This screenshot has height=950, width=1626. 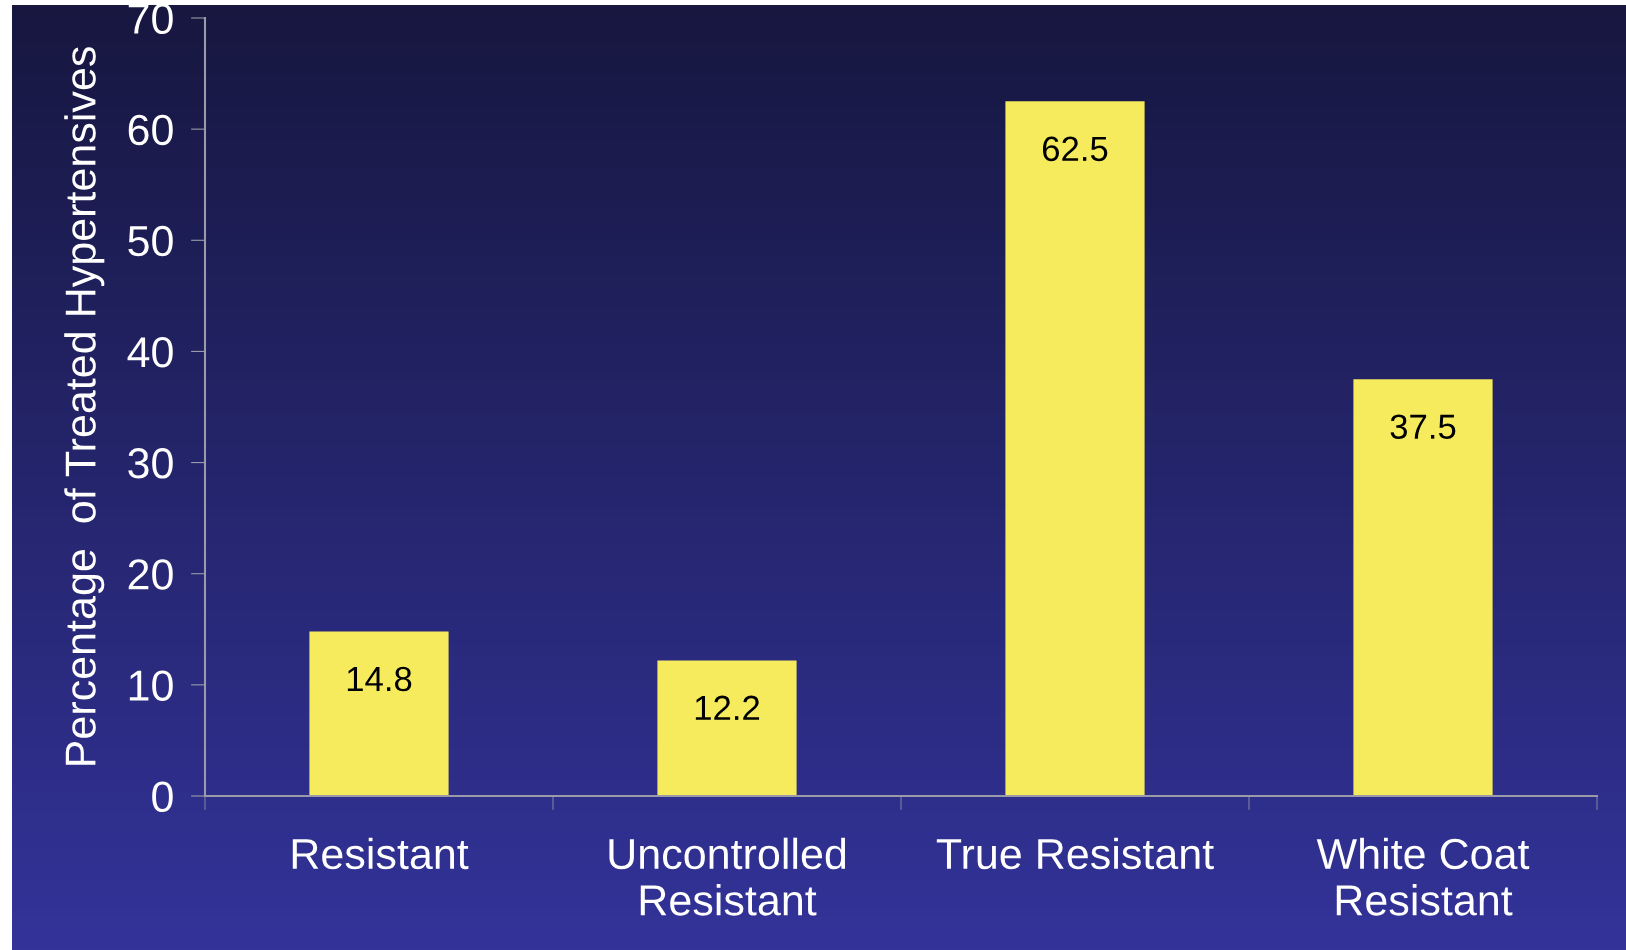 I want to click on y-tick-label: 0, so click(x=162, y=797).